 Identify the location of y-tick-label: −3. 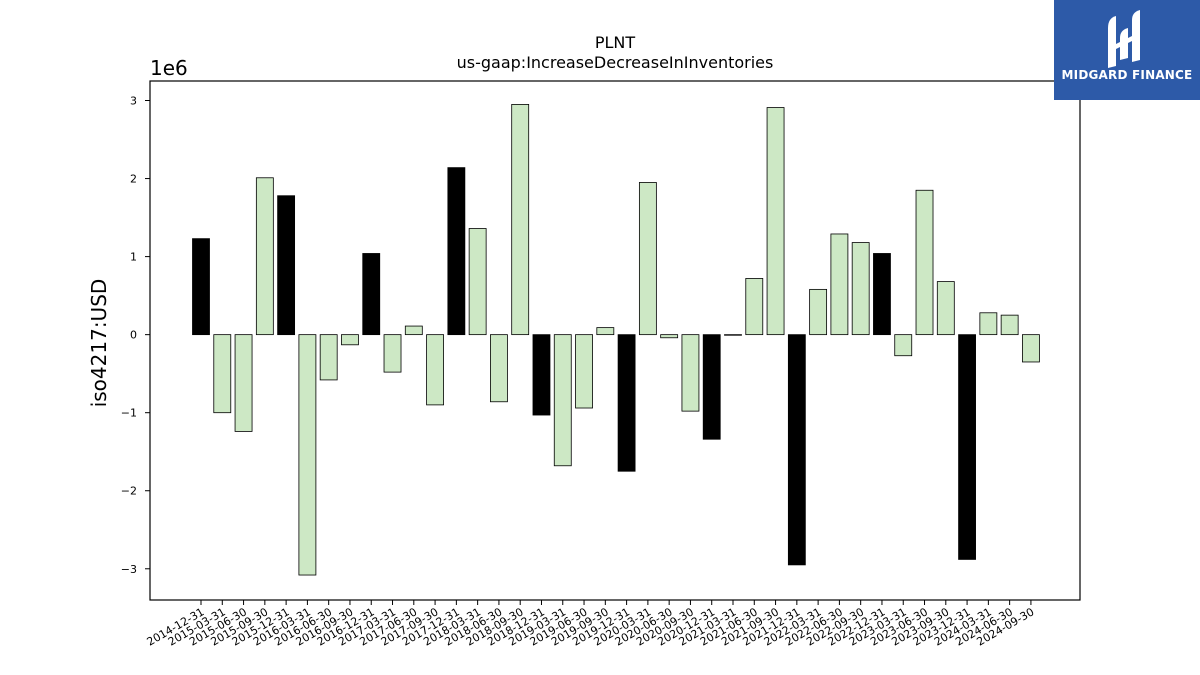
(129, 569).